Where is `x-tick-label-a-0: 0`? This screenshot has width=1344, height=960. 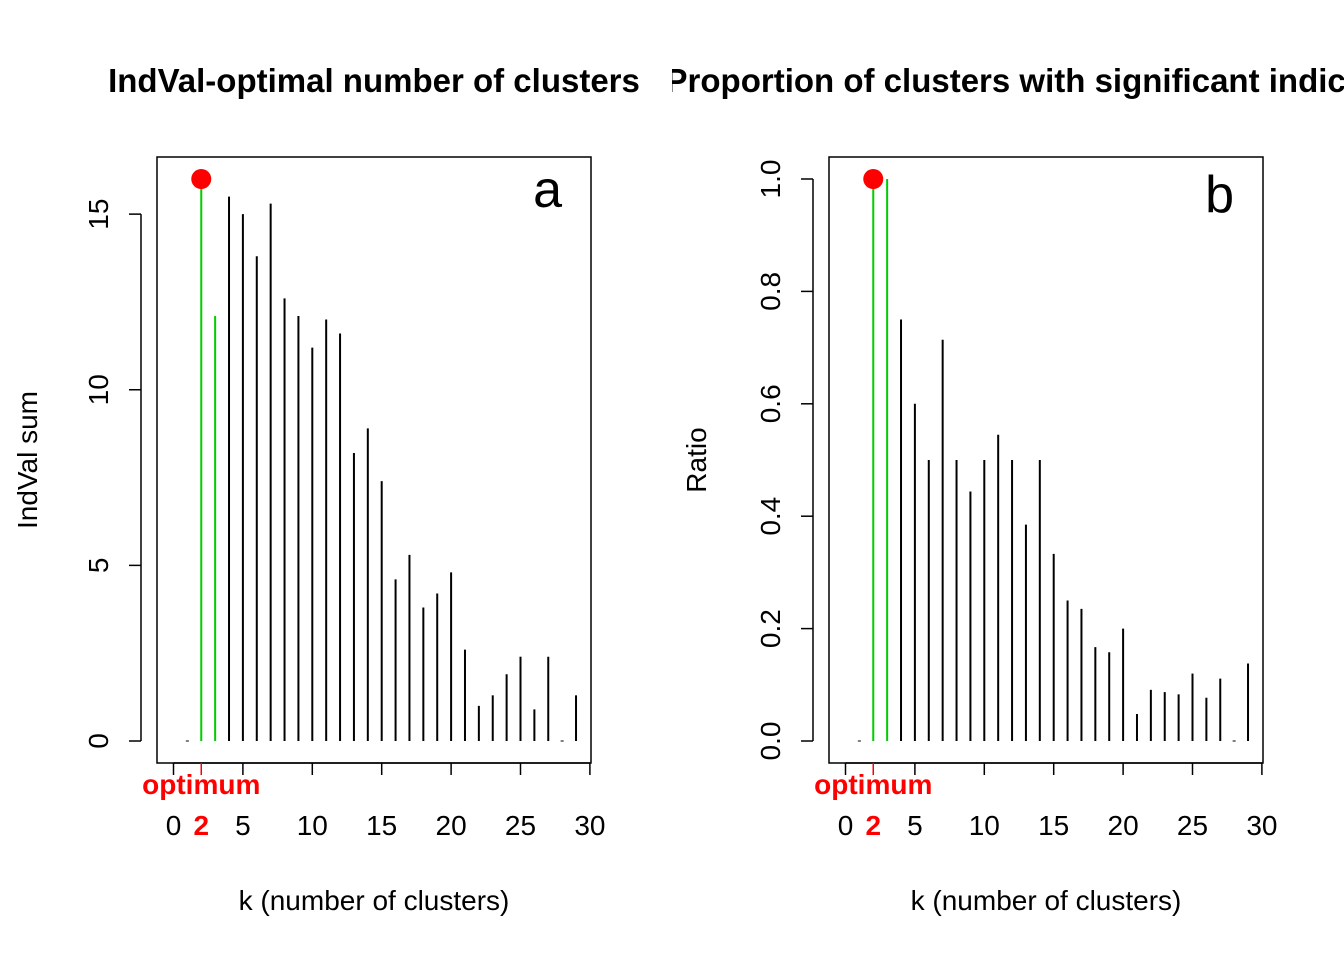 x-tick-label-a-0: 0 is located at coordinates (174, 825).